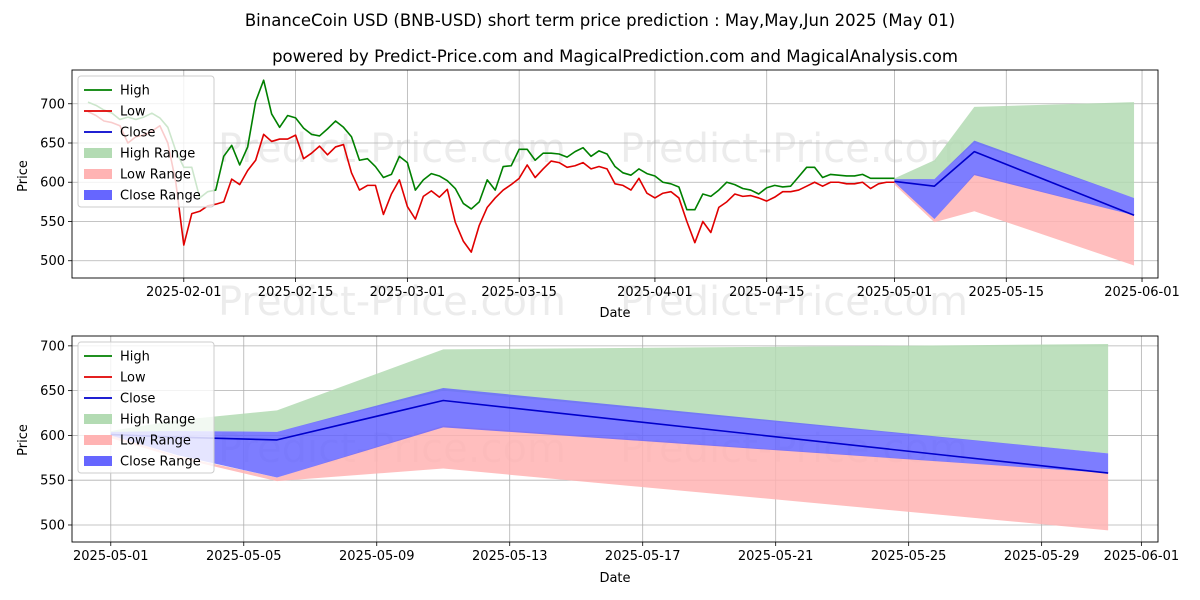 The height and width of the screenshot is (600, 1200). I want to click on top-x-tick-label: 2025-02-01, so click(184, 292).